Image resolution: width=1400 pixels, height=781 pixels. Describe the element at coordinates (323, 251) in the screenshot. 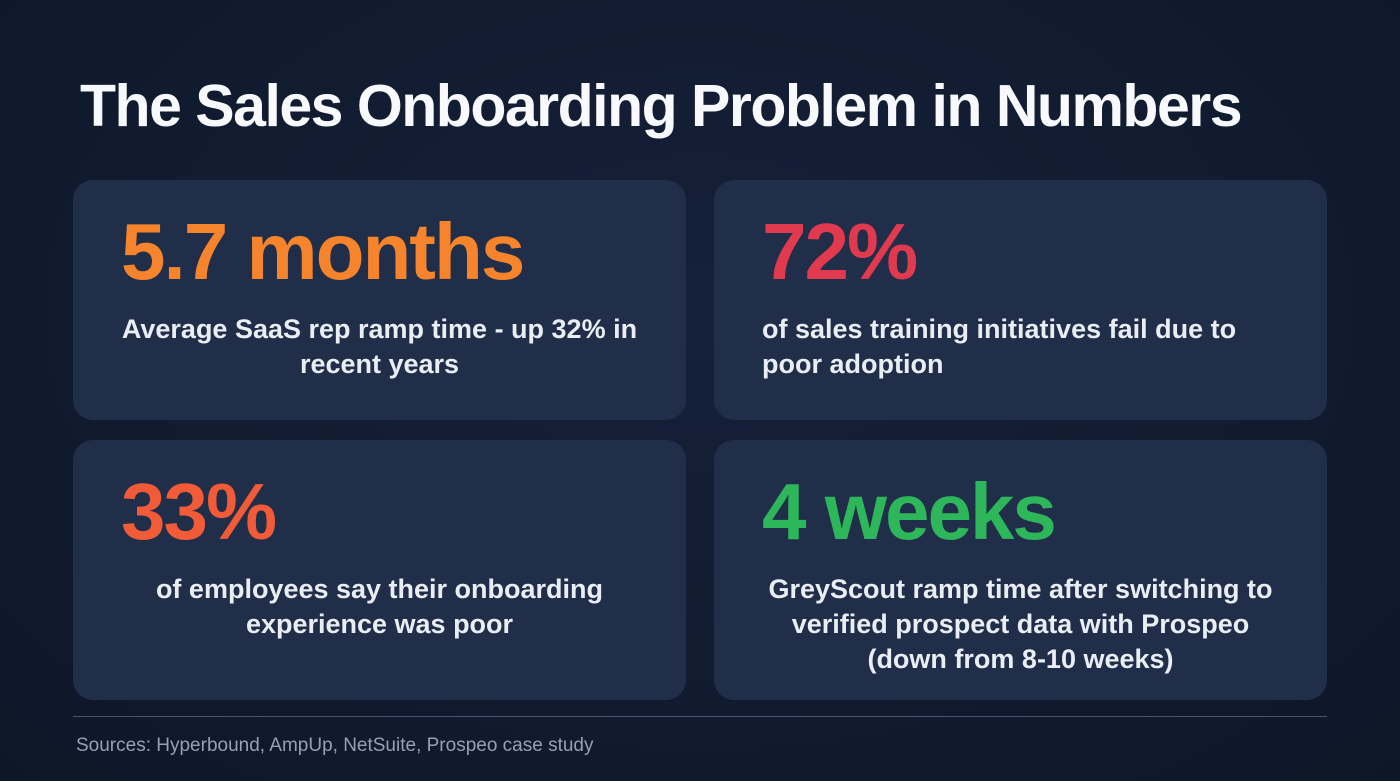

I see `stat-value: 5.7 months` at that location.